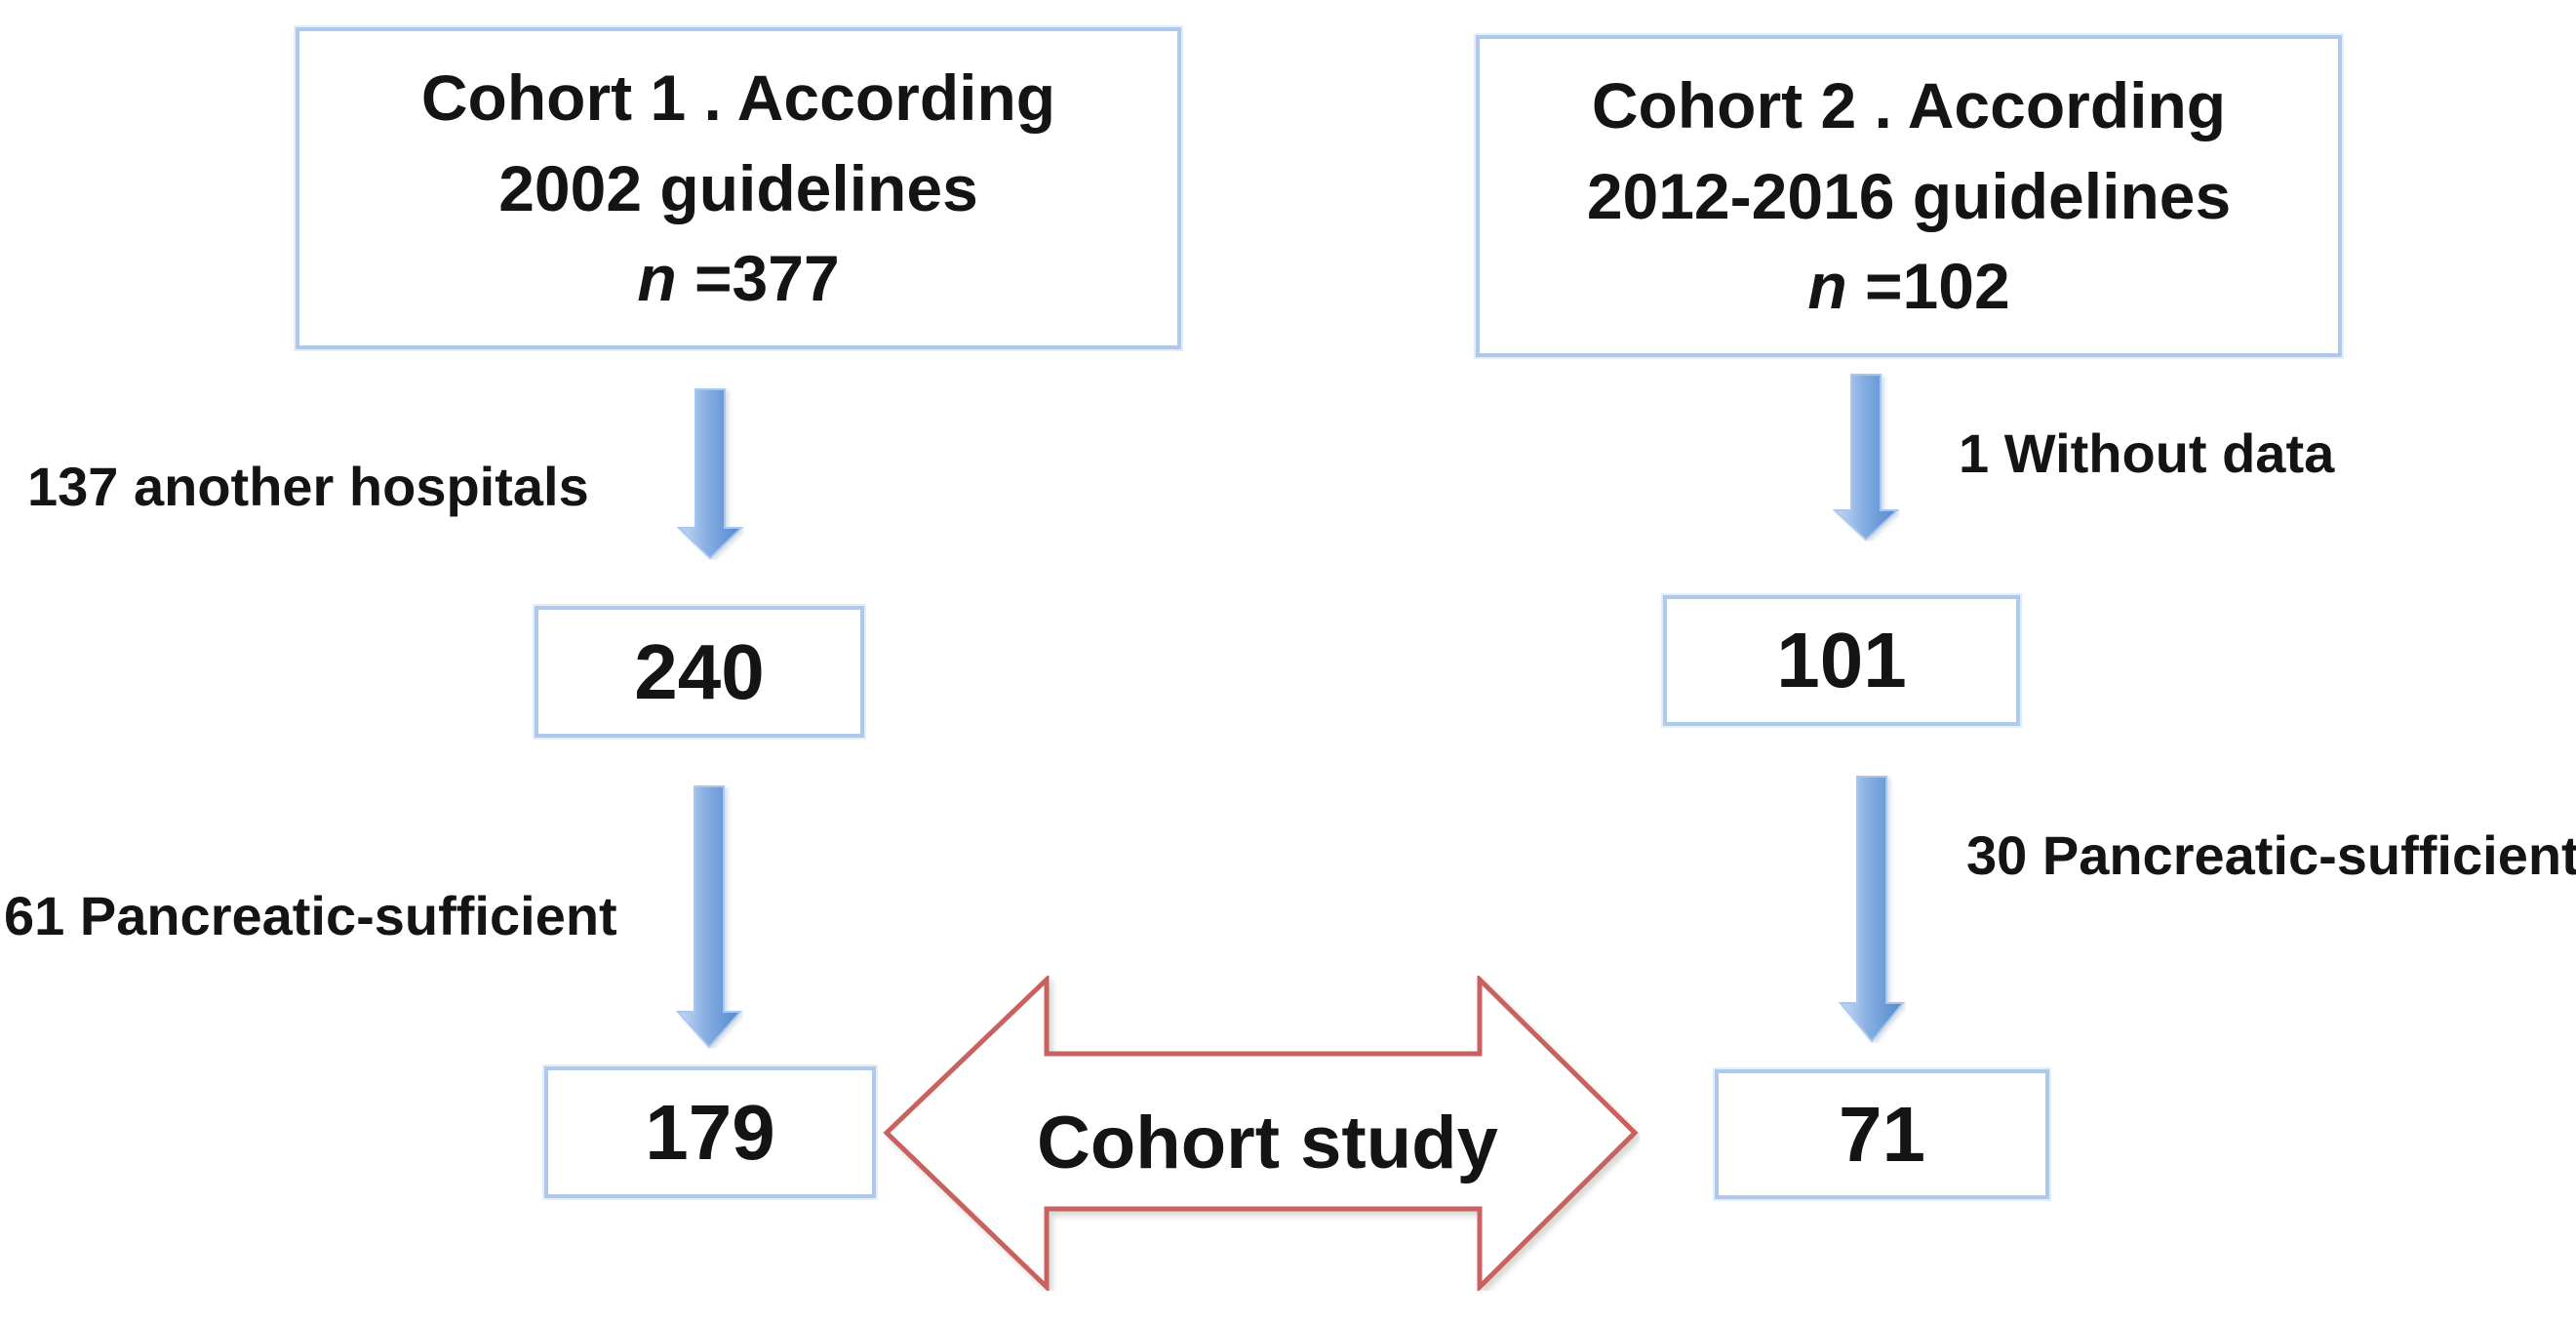 Image resolution: width=2576 pixels, height=1324 pixels. I want to click on count-right-mid-value: 101, so click(1841, 660).